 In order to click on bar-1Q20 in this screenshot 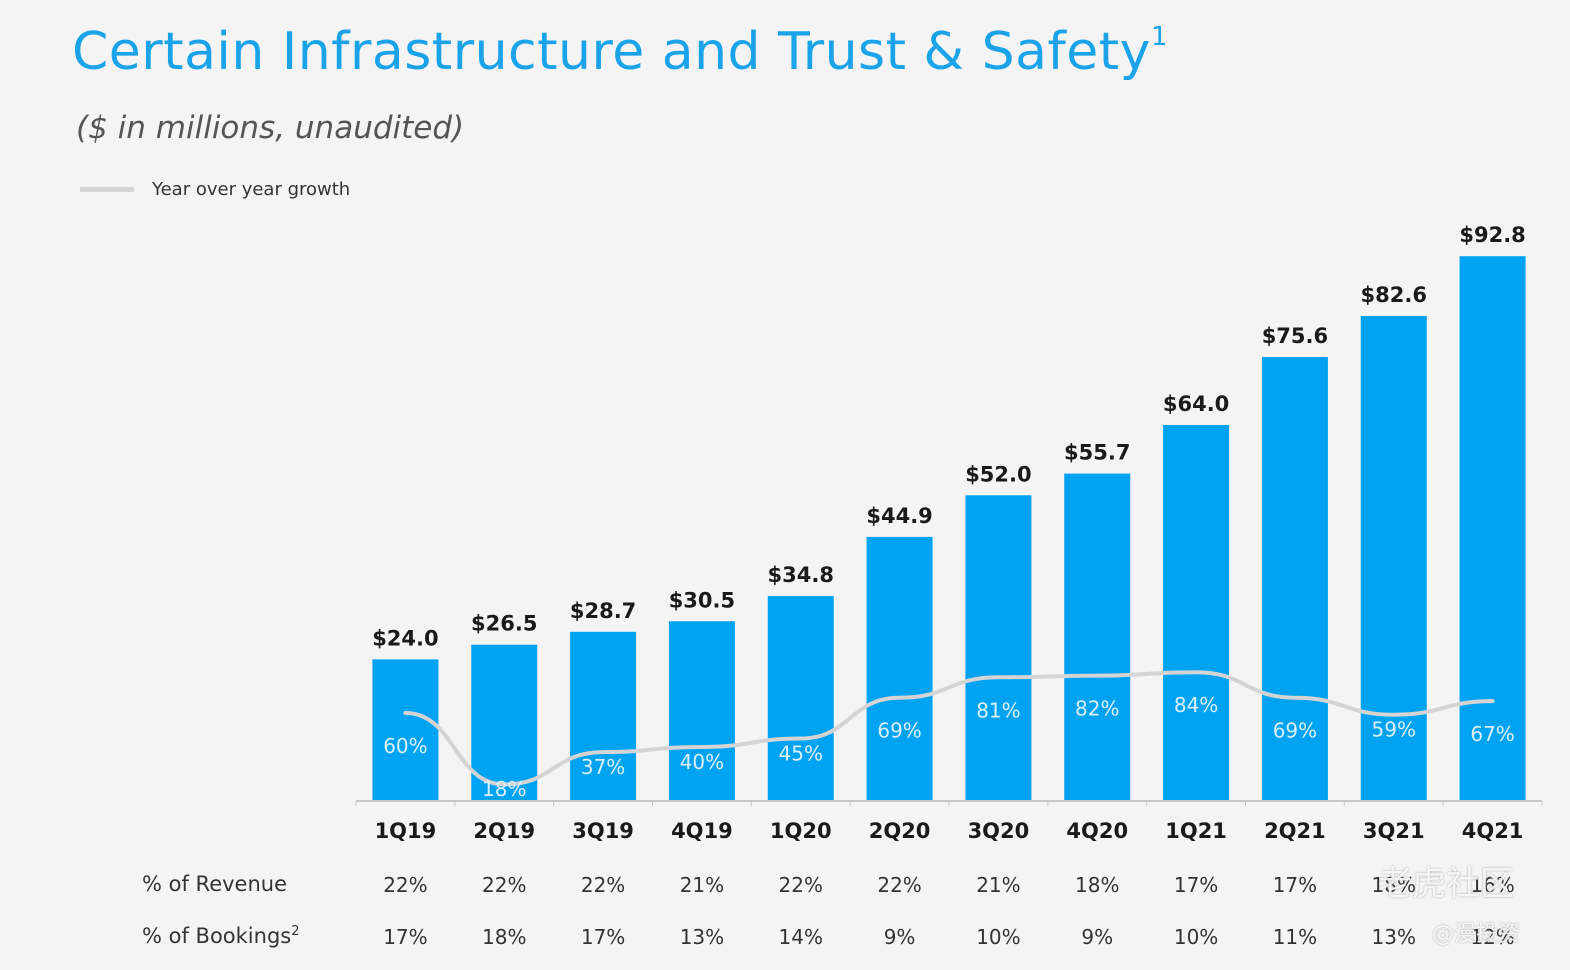, I will do `click(800, 698)`.